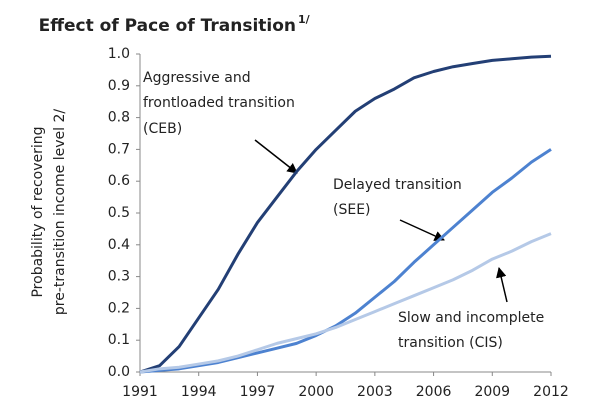 The image size is (600, 409). What do you see at coordinates (60, 212) in the screenshot?
I see `y-axis-label: pre-transition income level 2/` at bounding box center [60, 212].